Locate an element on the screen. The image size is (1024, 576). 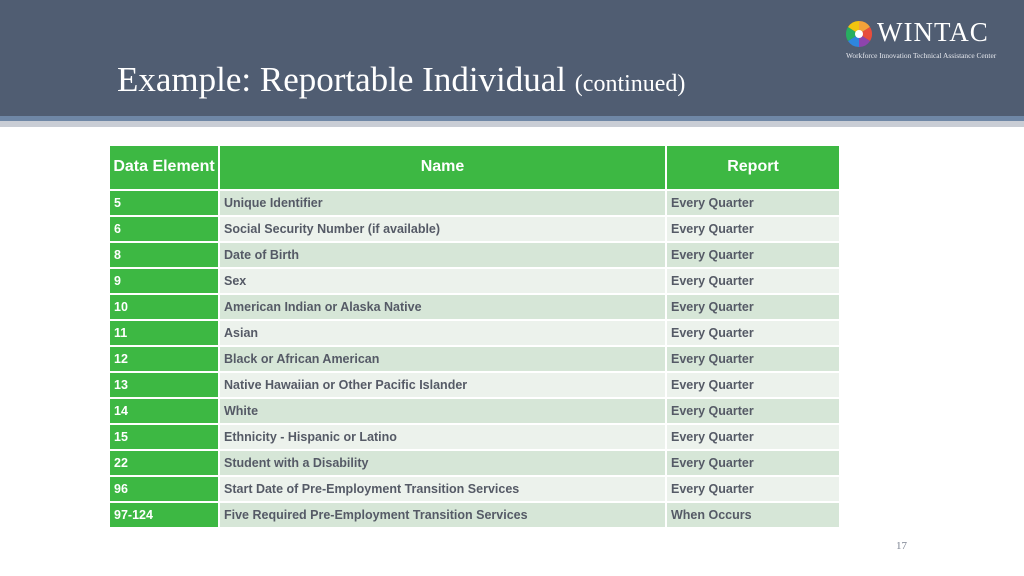
data-element-cell: 96 is located at coordinates (164, 489).